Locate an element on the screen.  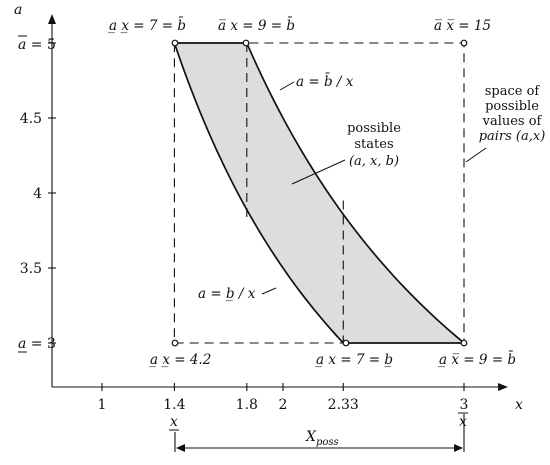
y-tick-label-3: a = 3 is located at coordinates (37, 344).